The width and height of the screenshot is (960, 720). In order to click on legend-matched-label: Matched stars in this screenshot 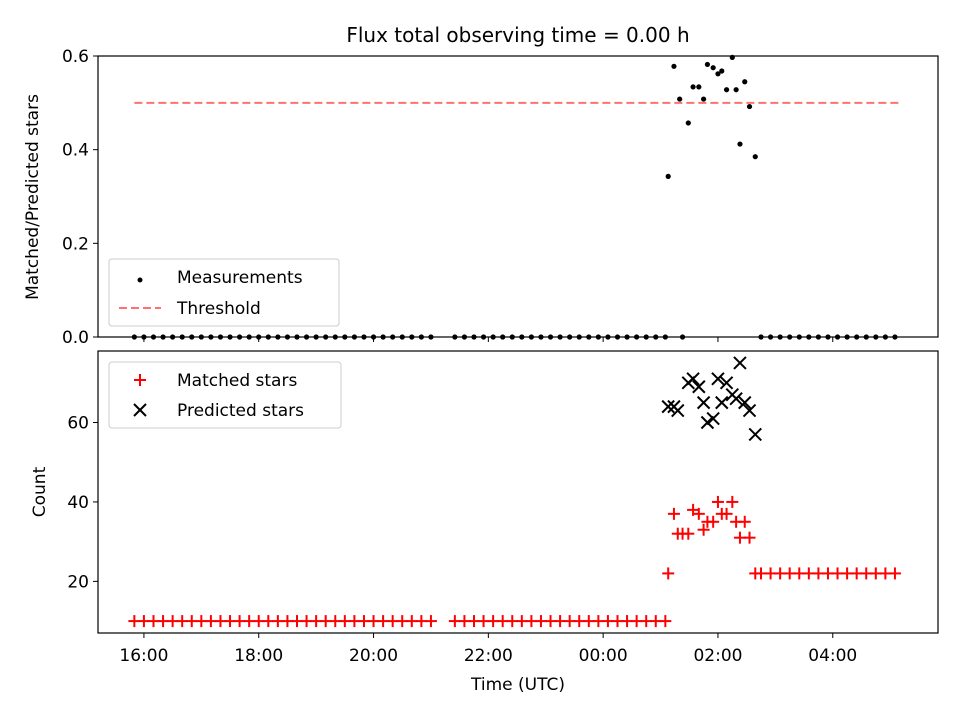, I will do `click(237, 381)`.